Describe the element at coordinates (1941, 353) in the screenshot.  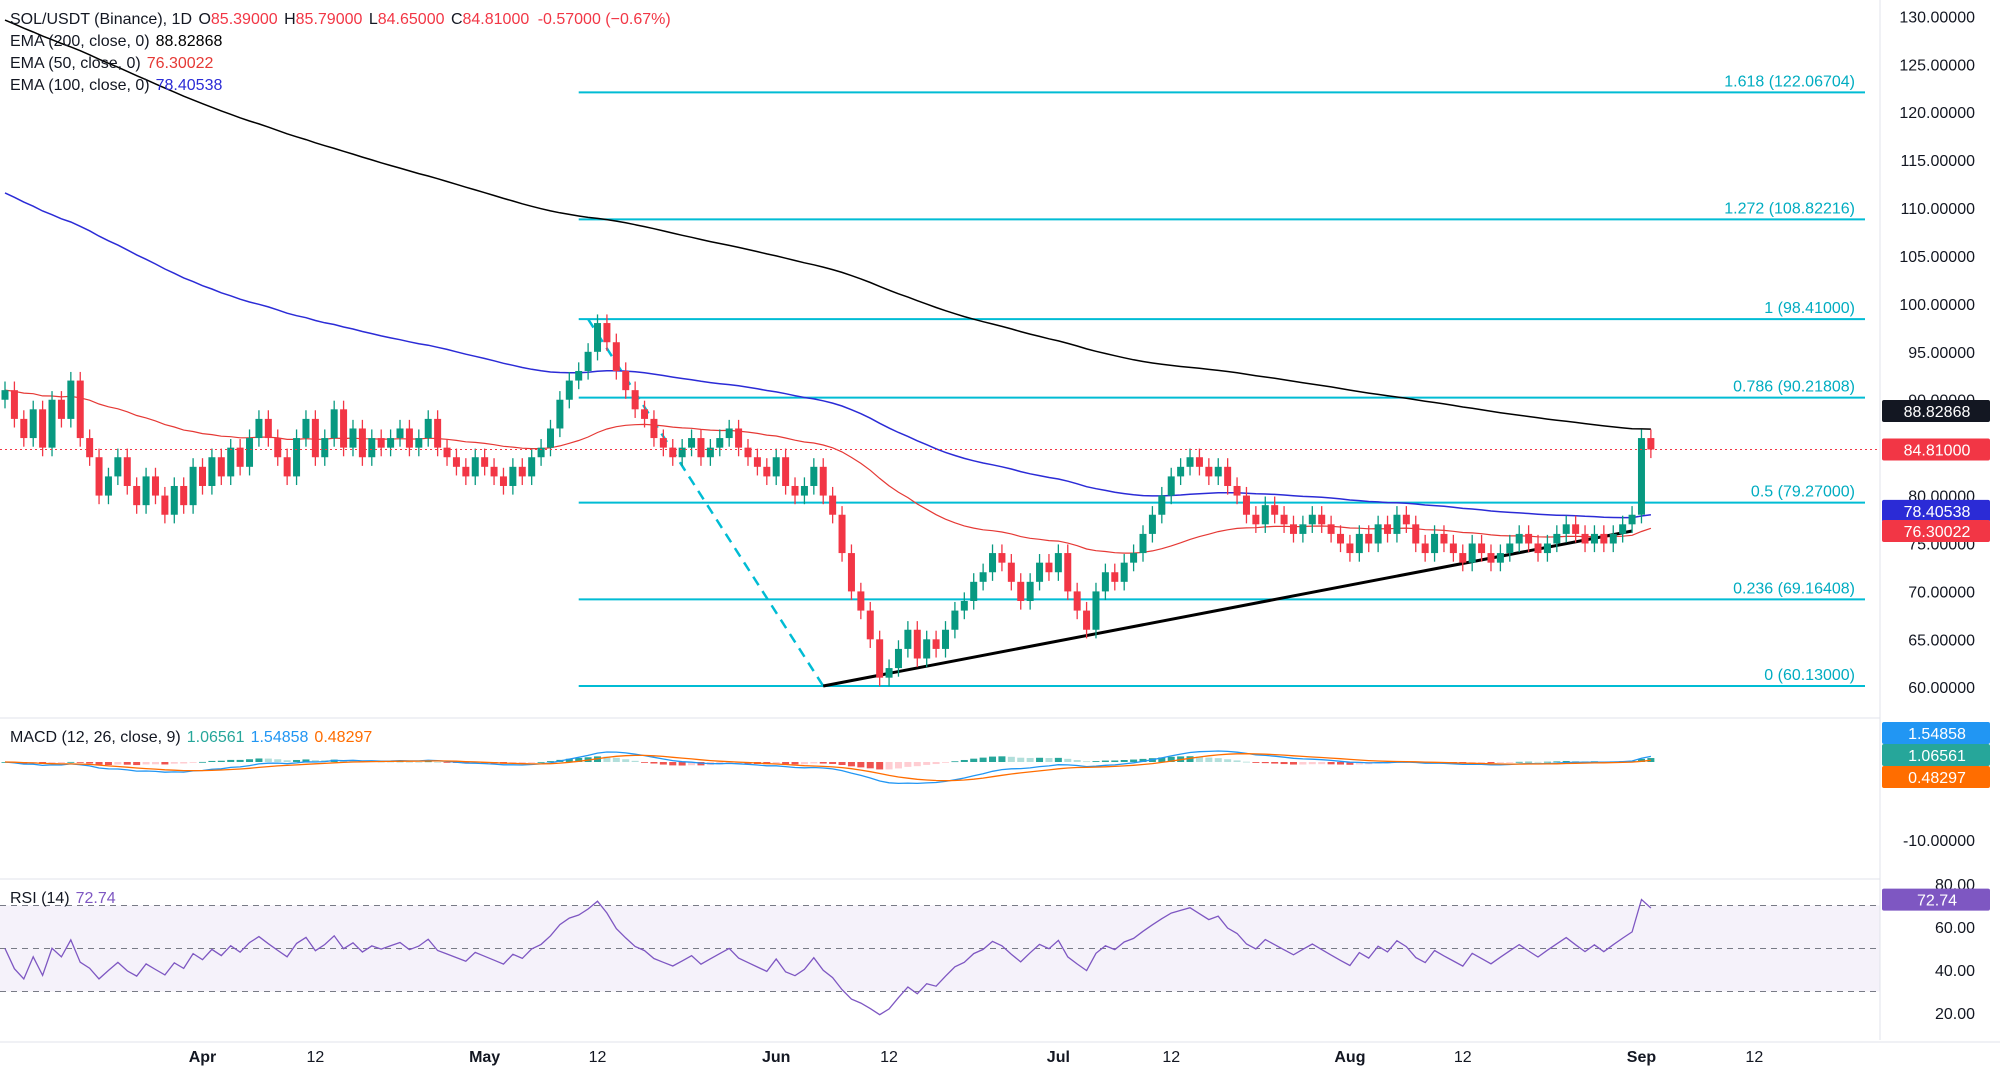
I see `price-tick-label: 95.00000` at that location.